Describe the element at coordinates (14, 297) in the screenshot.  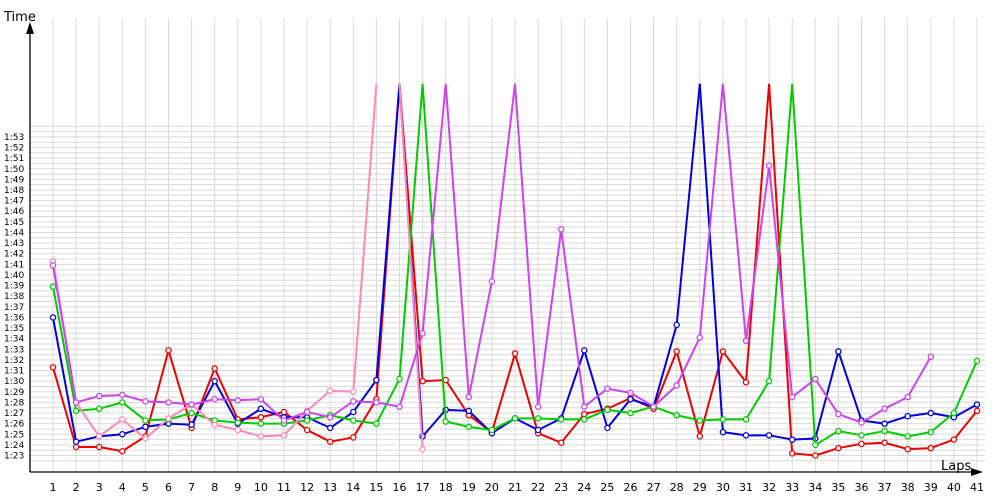
I see `y-tick-label: 1:38` at that location.